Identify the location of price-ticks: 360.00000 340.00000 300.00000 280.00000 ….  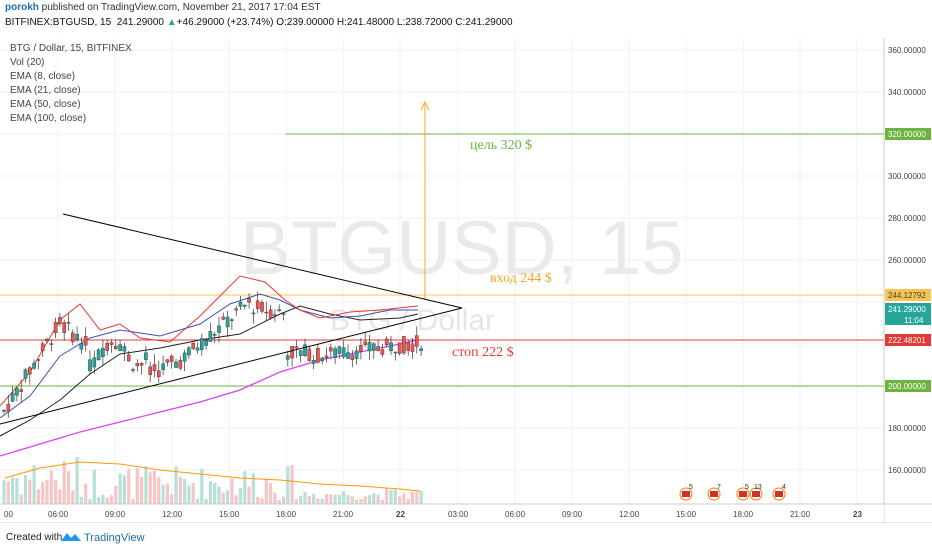
(907, 260).